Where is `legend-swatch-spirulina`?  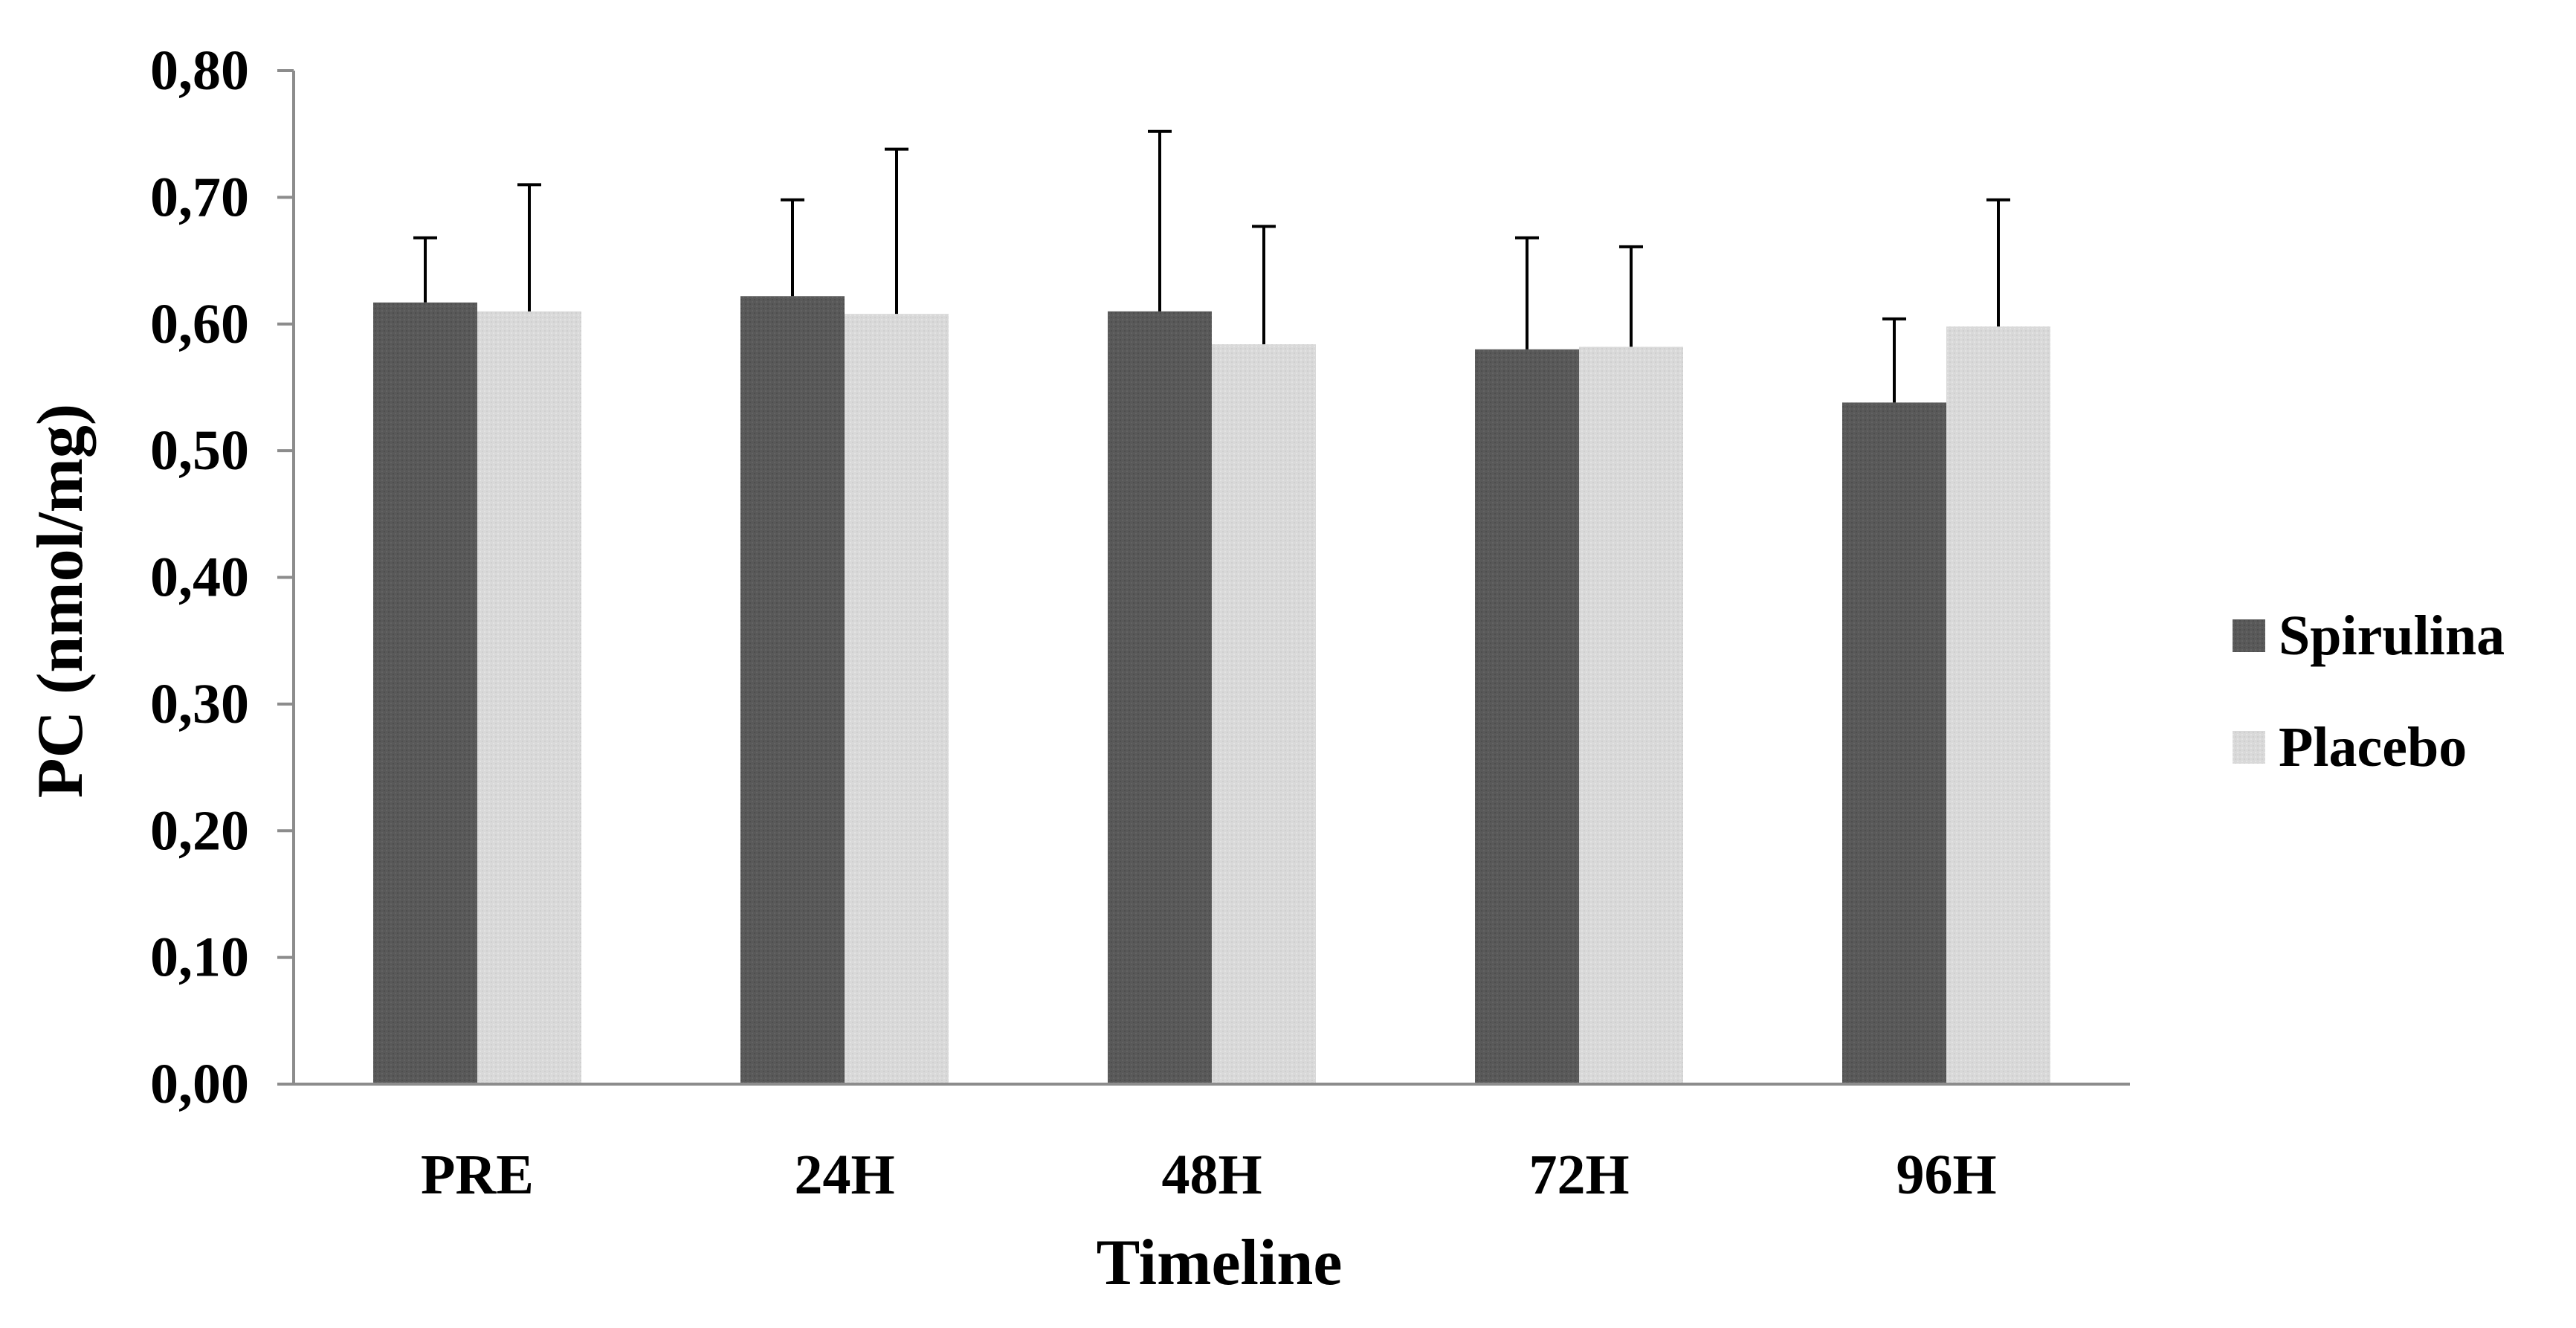 legend-swatch-spirulina is located at coordinates (2249, 636).